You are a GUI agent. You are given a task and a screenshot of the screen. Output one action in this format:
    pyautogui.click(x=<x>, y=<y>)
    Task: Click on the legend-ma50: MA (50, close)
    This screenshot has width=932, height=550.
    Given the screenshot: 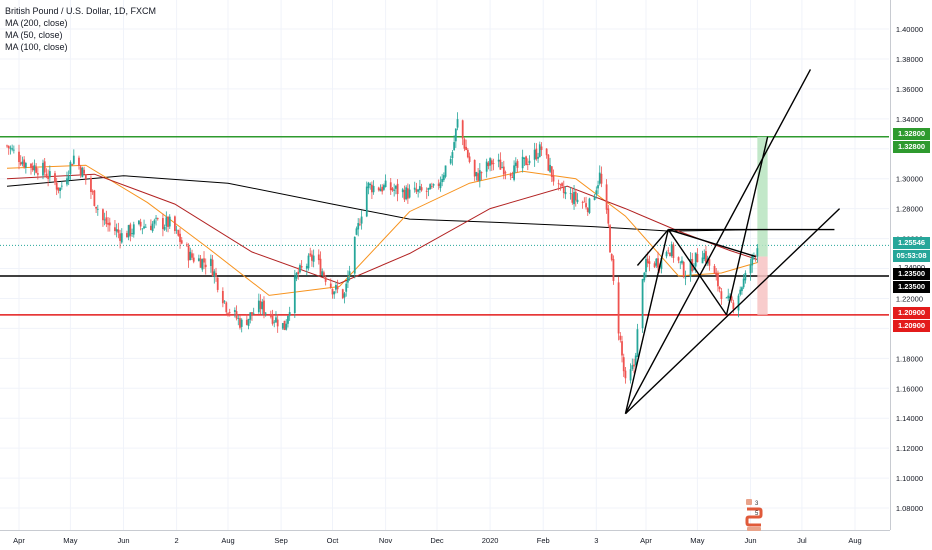 What is the action you would take?
    pyautogui.click(x=34, y=35)
    